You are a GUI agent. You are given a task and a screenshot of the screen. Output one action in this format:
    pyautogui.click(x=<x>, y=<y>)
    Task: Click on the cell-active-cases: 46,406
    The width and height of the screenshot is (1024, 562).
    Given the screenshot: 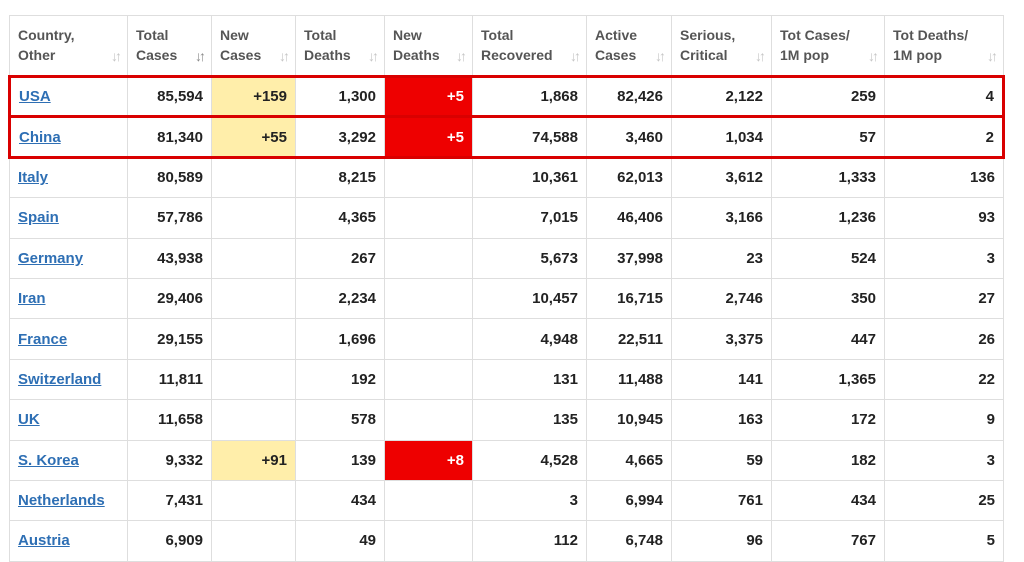 What is the action you would take?
    pyautogui.click(x=629, y=218)
    